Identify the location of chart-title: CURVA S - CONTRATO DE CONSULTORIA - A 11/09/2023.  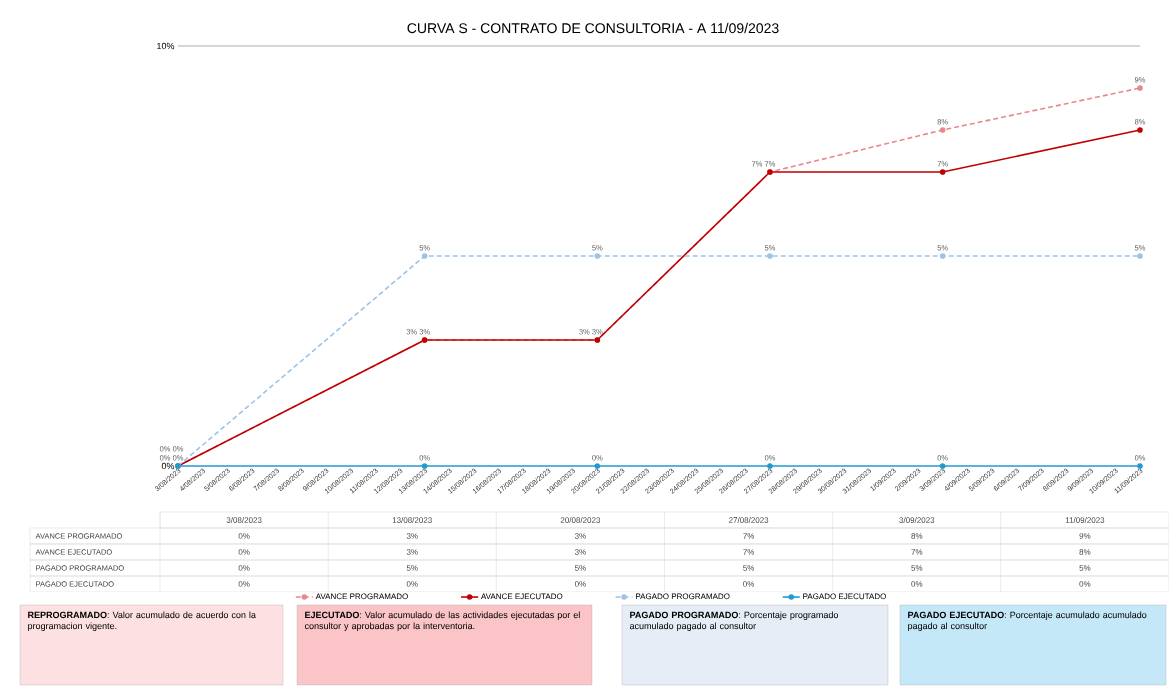
(593, 28).